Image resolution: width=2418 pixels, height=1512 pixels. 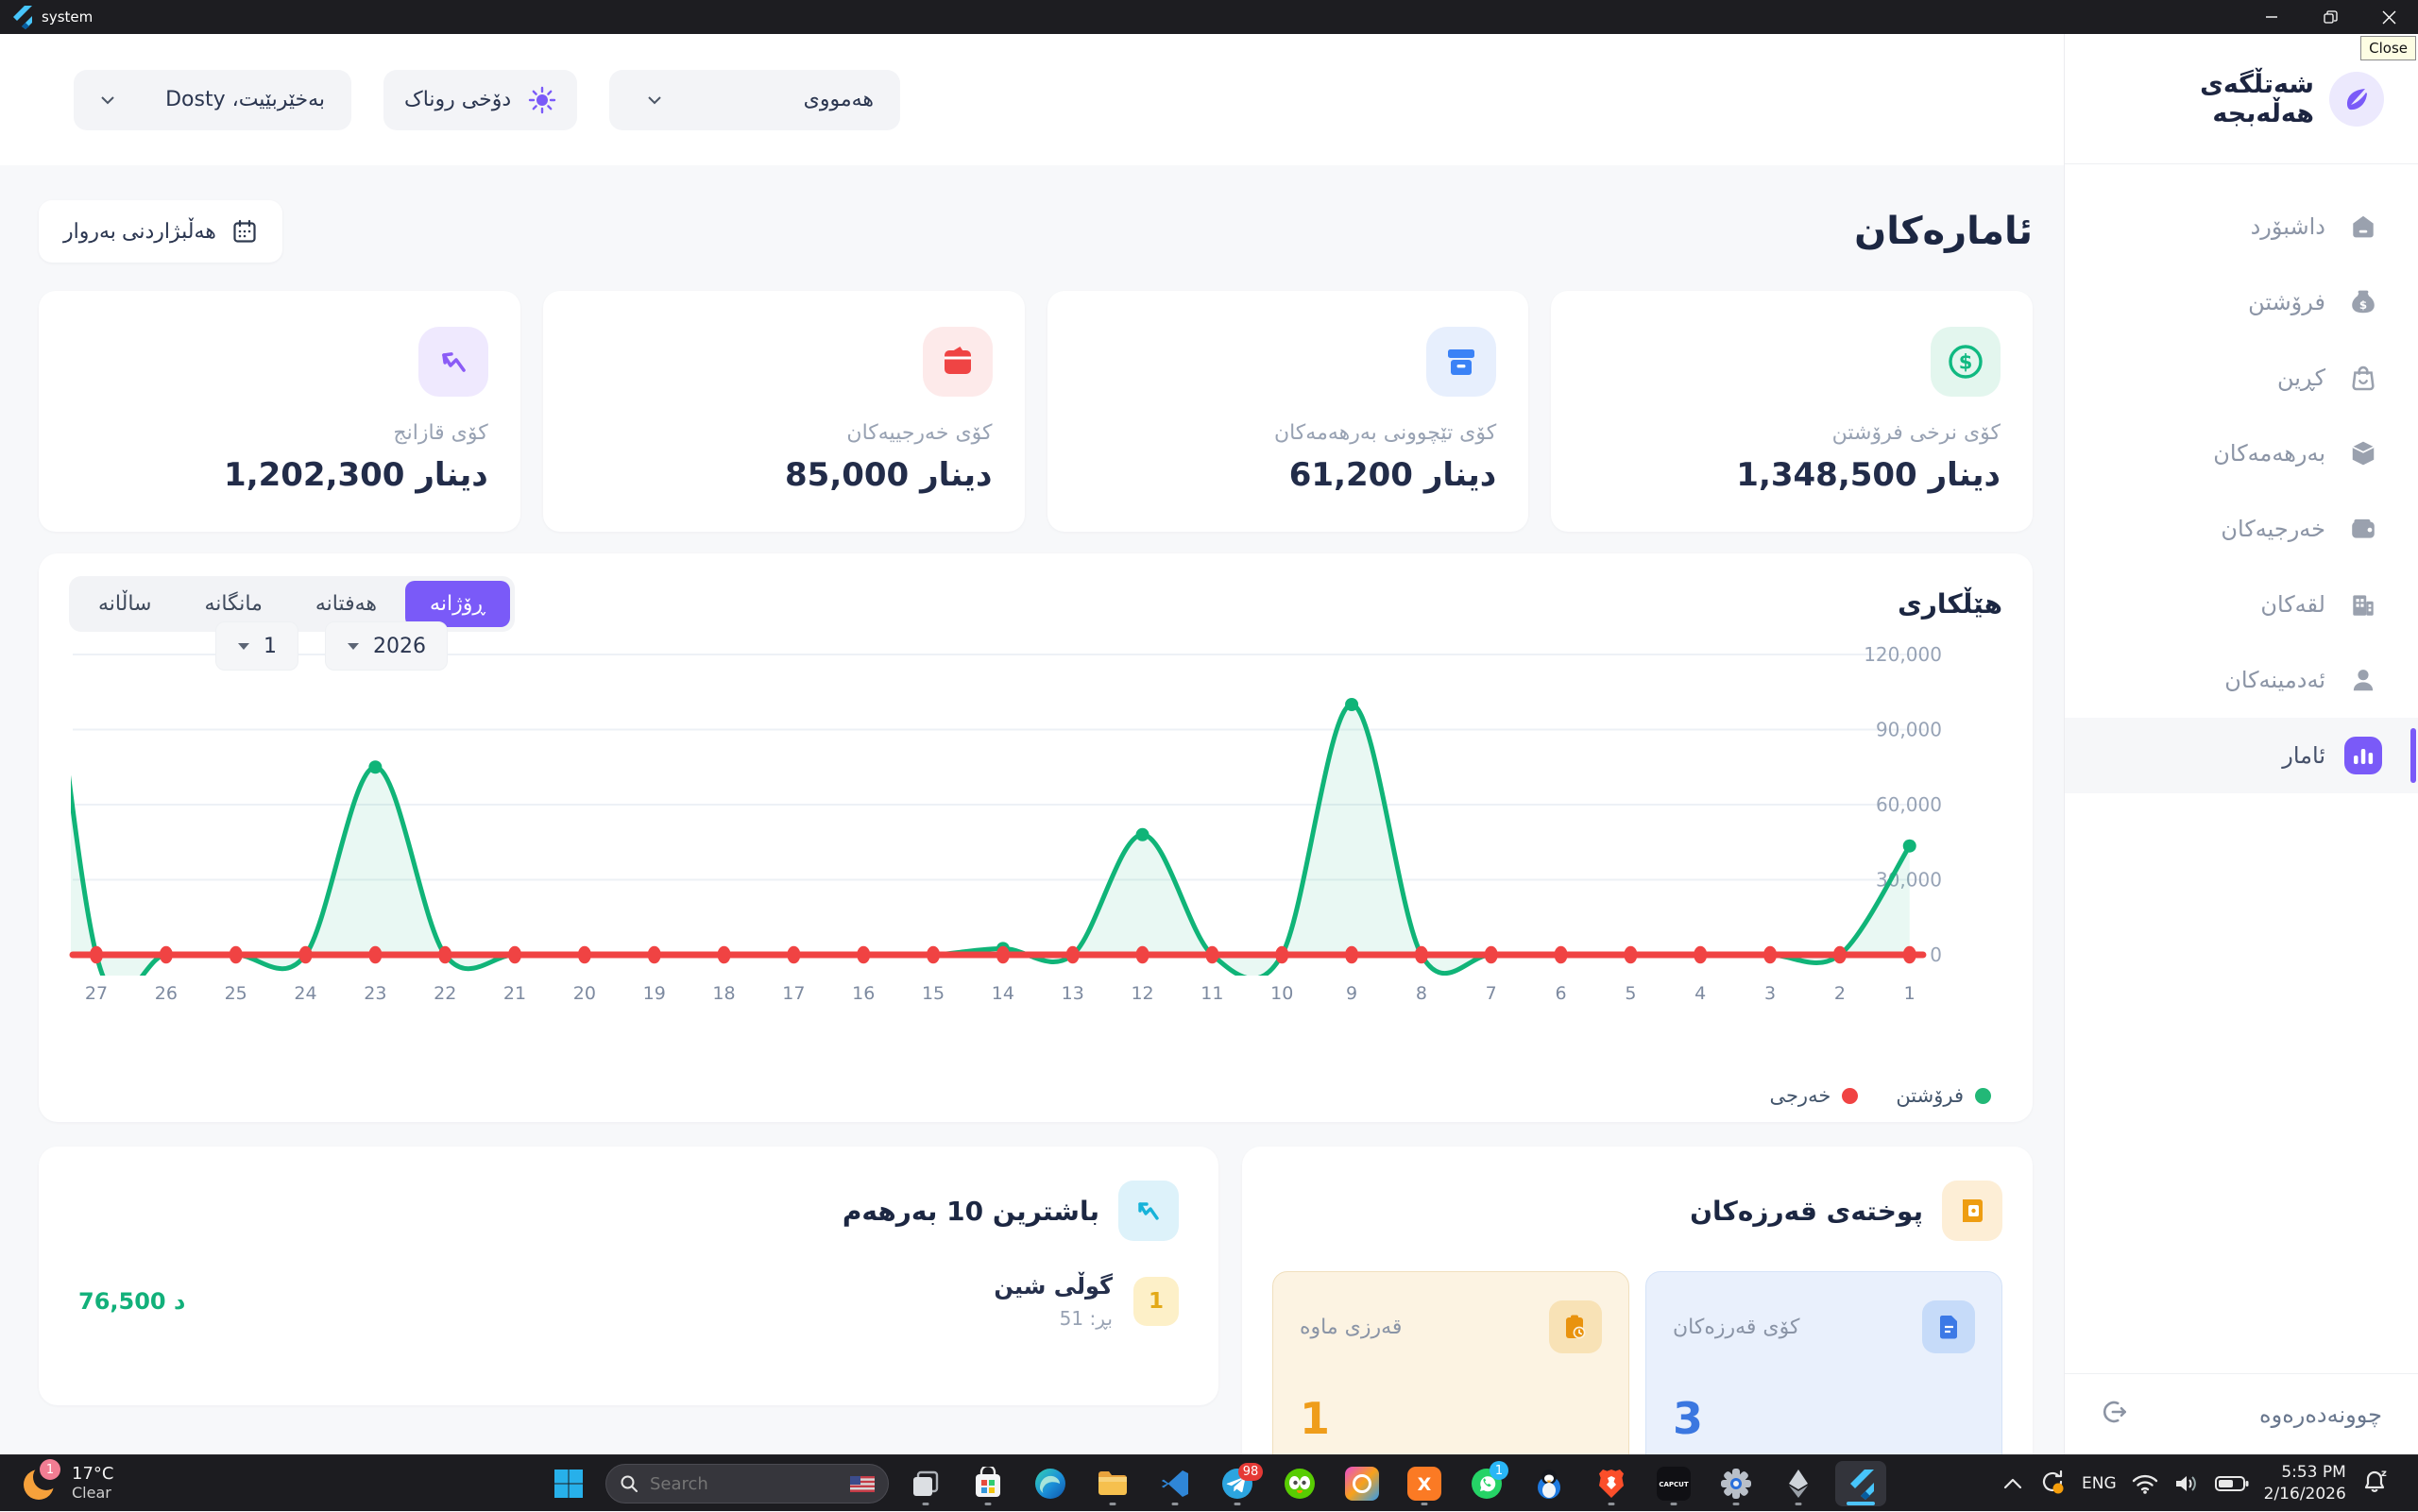 I want to click on adobe-creative-cloud-icon, so click(x=1362, y=1483).